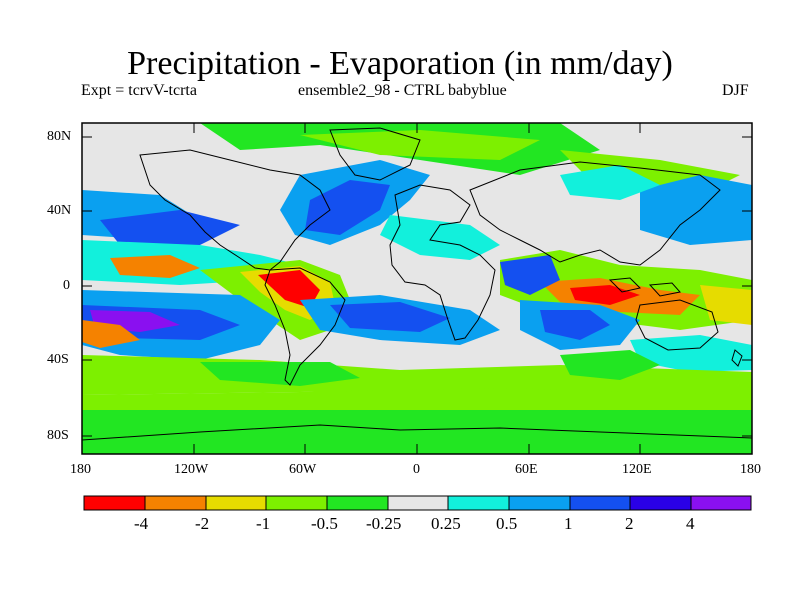 The height and width of the screenshot is (600, 800). What do you see at coordinates (58, 359) in the screenshot?
I see `lat-label-40s: 40S` at bounding box center [58, 359].